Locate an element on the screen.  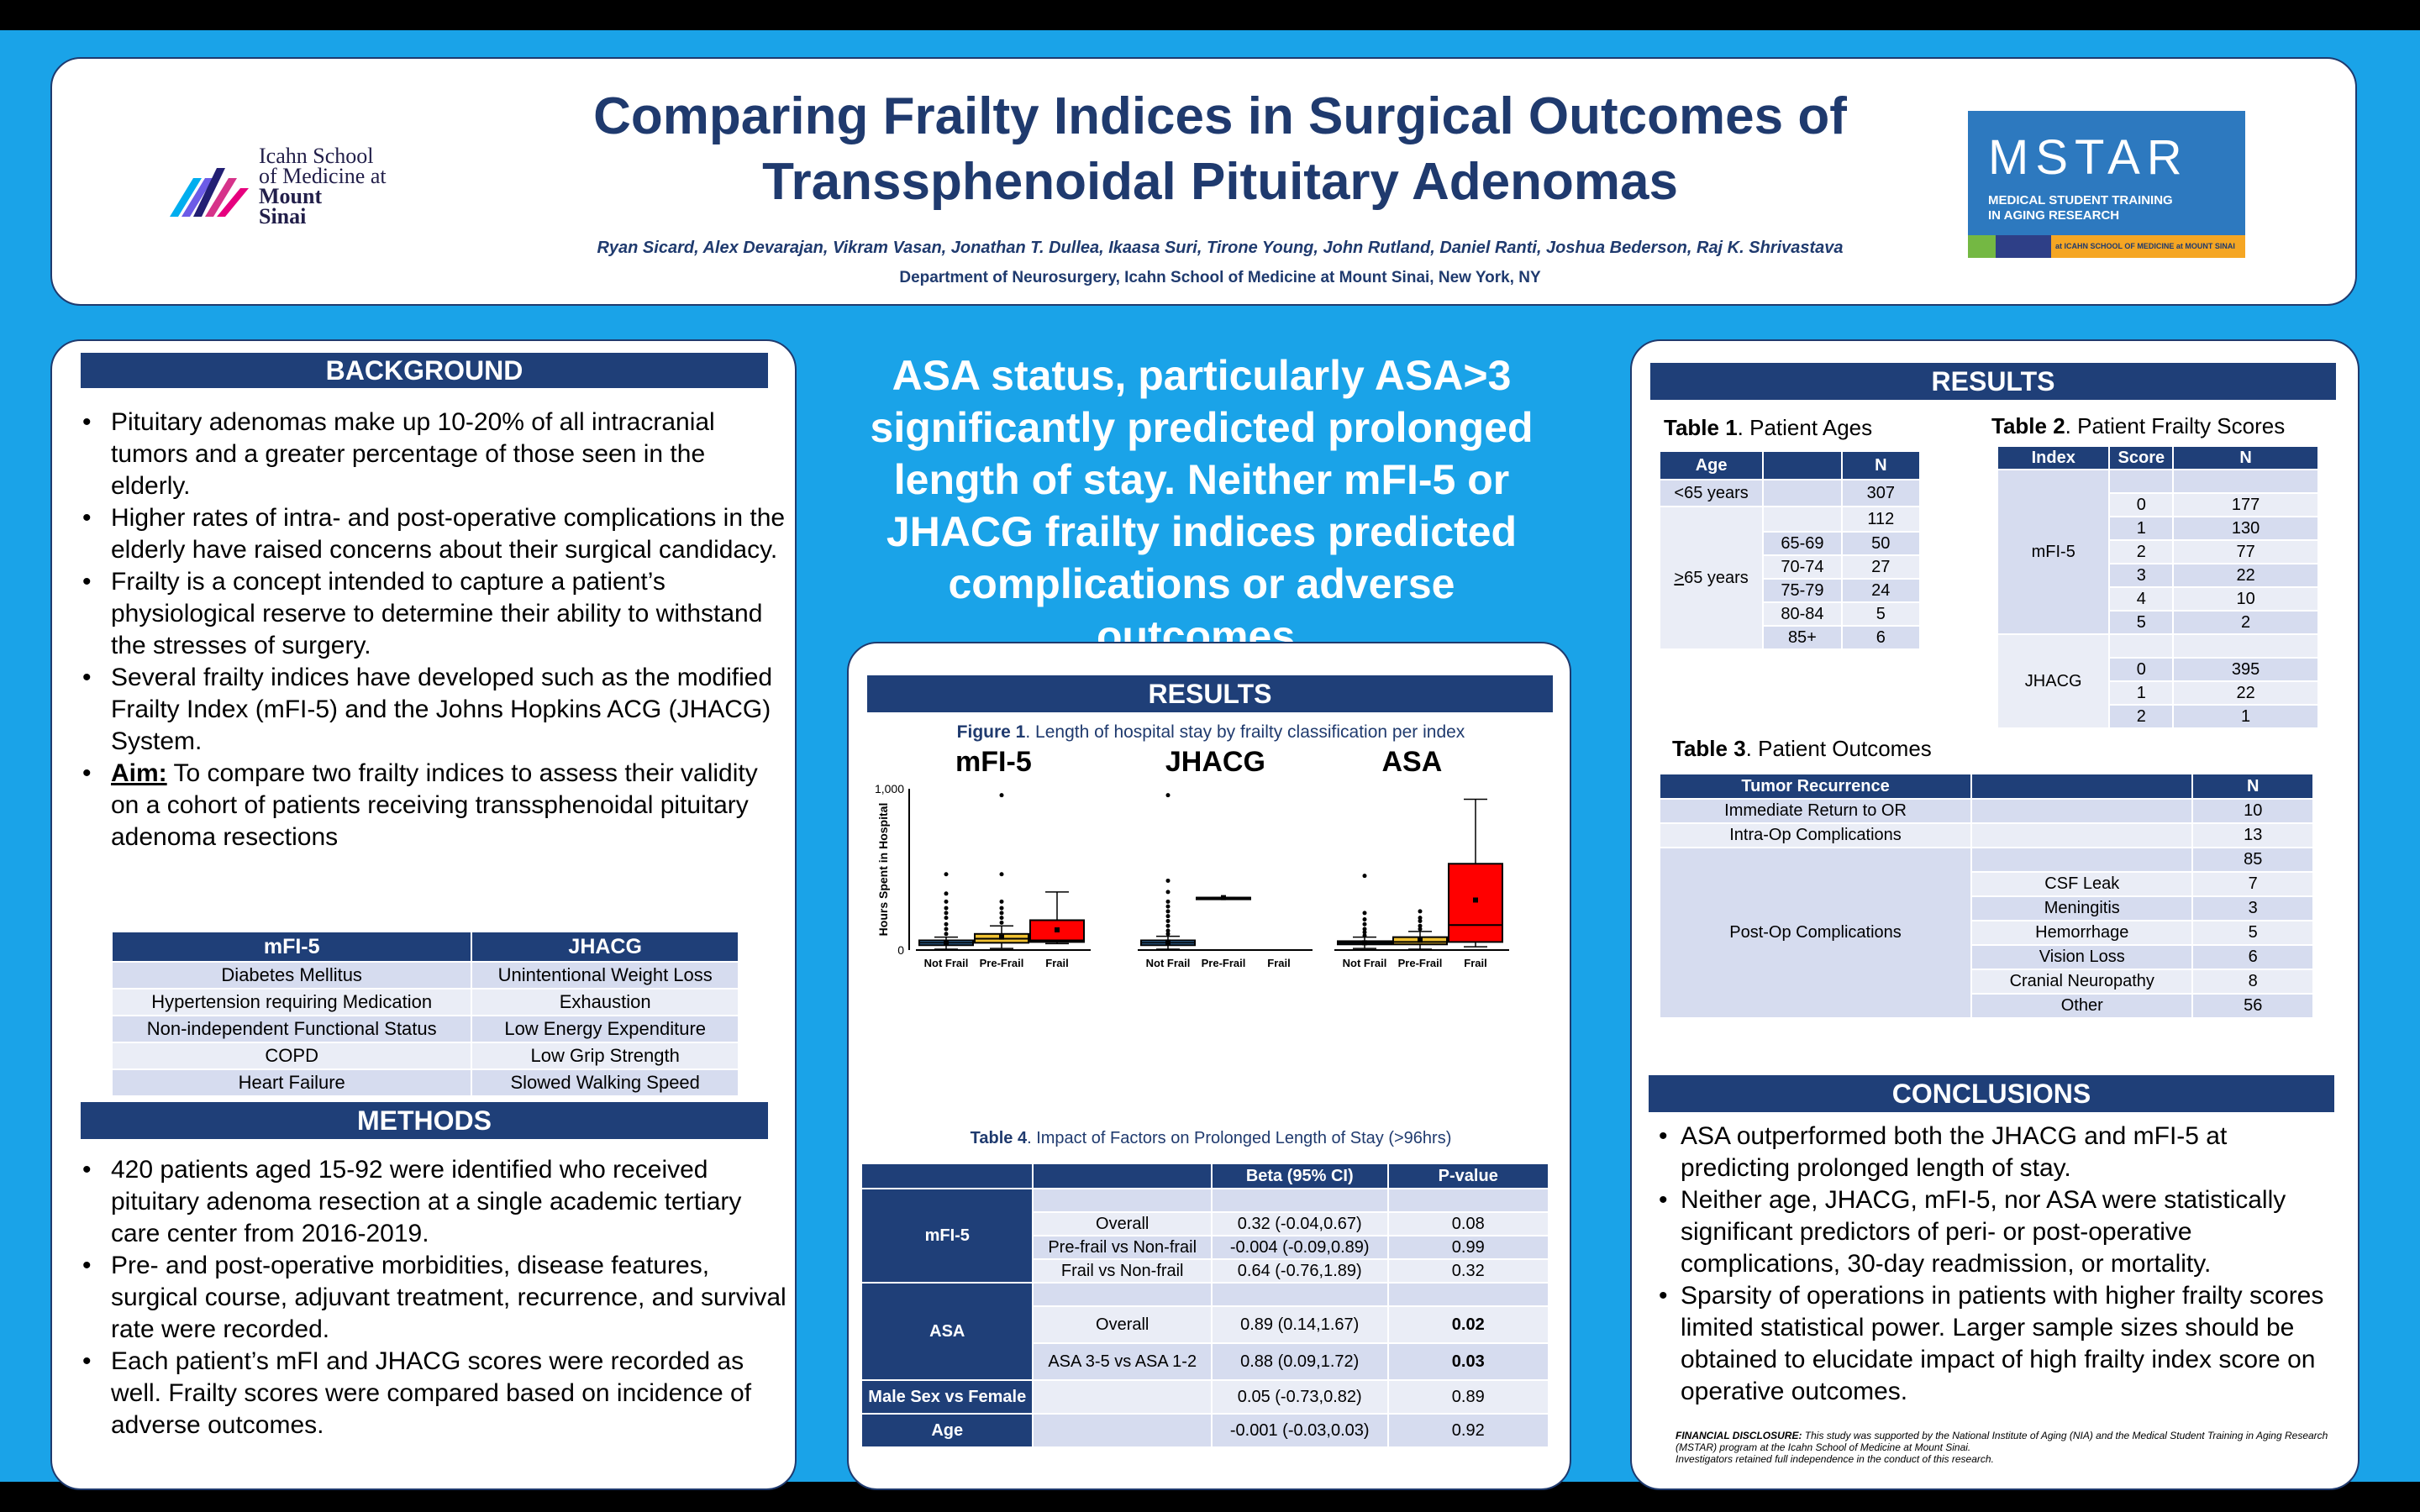
mount-sinai-logo-icon is located at coordinates (210, 192).